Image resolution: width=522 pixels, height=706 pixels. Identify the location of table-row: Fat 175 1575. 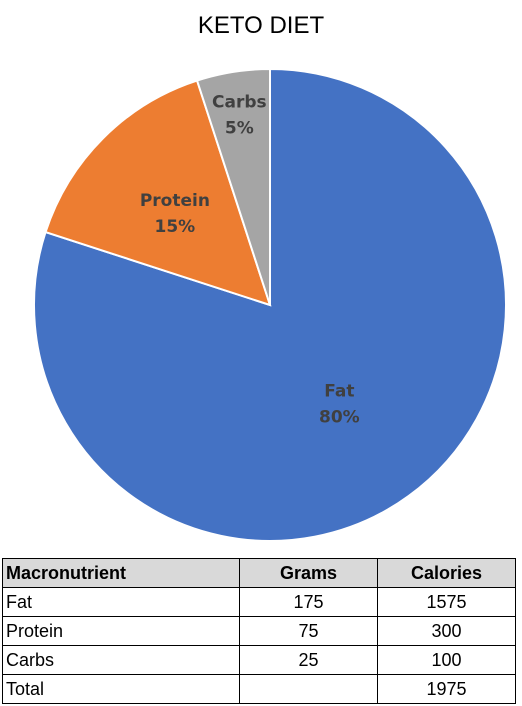
(259, 602).